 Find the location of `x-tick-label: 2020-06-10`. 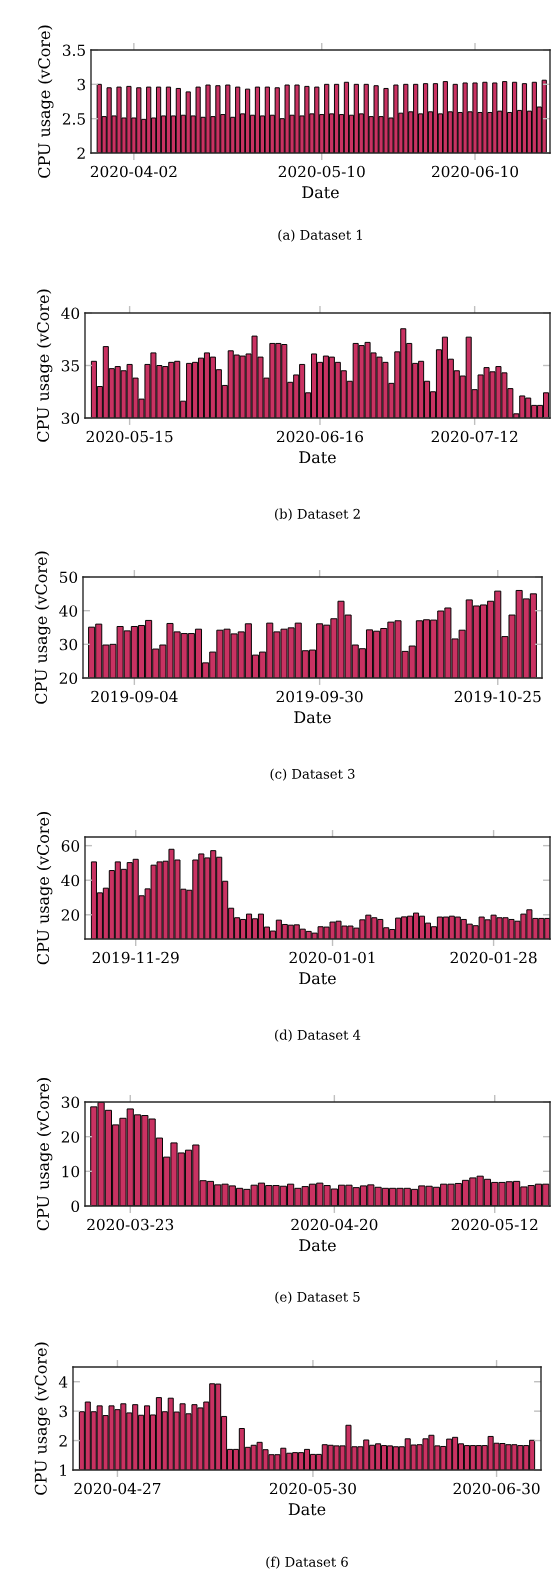

x-tick-label: 2020-06-10 is located at coordinates (475, 171).